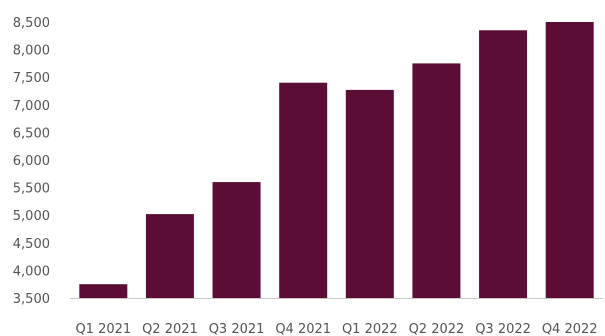 This screenshot has height=336, width=605. I want to click on y-tick-label: 4,500, so click(31, 244).